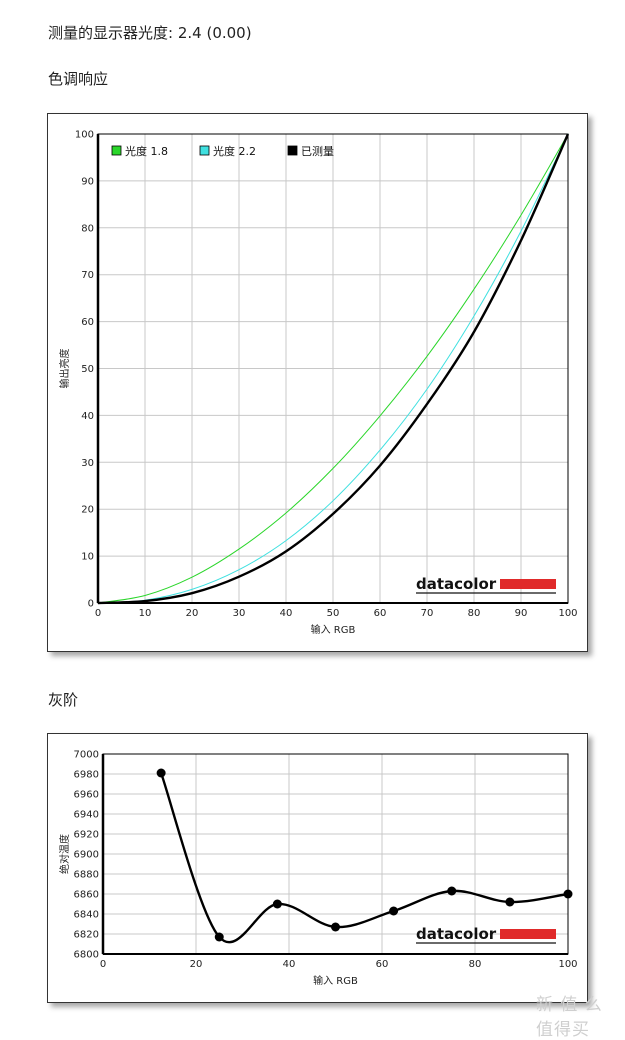 This screenshot has width=625, height=1040. I want to click on gray-datacolor-logo: datacolor, so click(456, 934).